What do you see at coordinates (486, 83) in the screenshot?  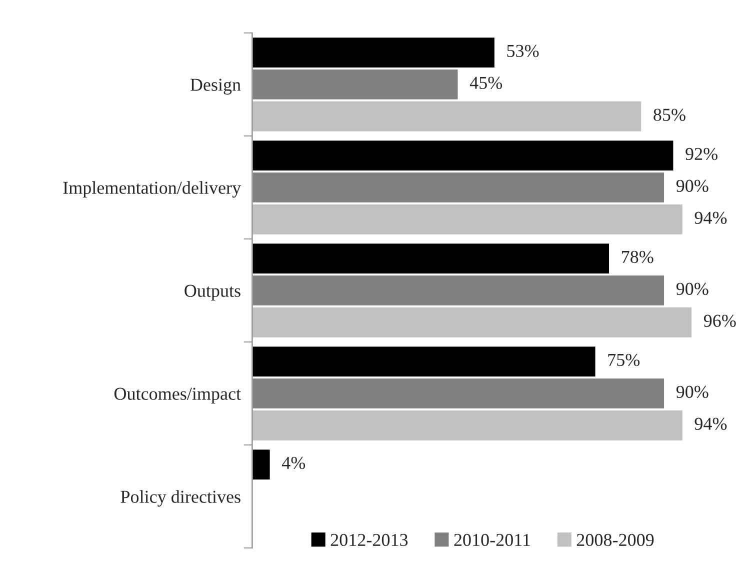 I see `data-label: 45%` at bounding box center [486, 83].